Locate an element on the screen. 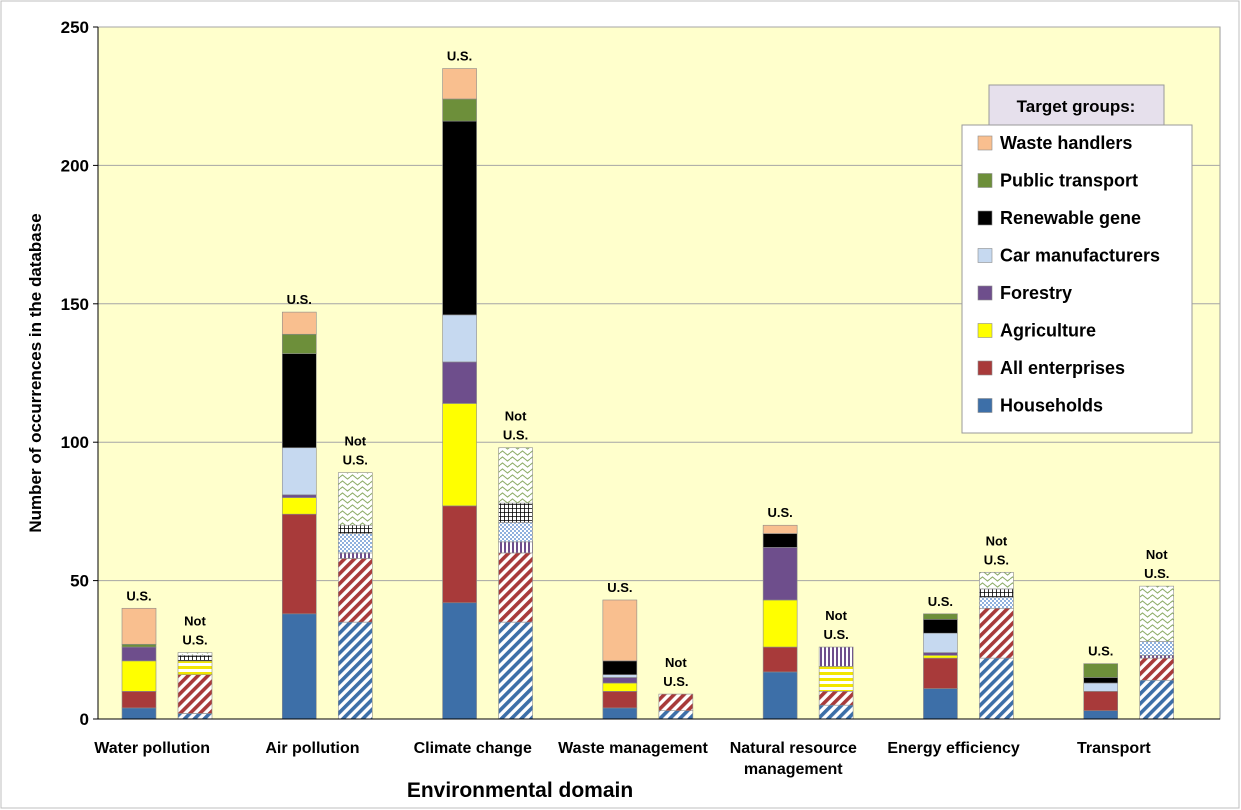 This screenshot has width=1241, height=810. bar-segment-climate-change-us-public-transport is located at coordinates (459, 110).